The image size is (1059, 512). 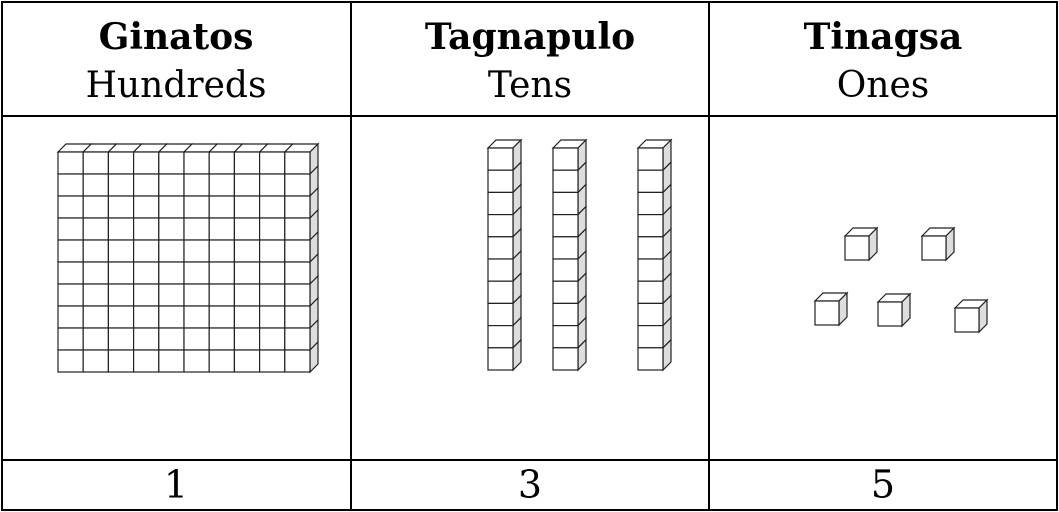 I want to click on column-subtitle: Hundreds, so click(x=176, y=85).